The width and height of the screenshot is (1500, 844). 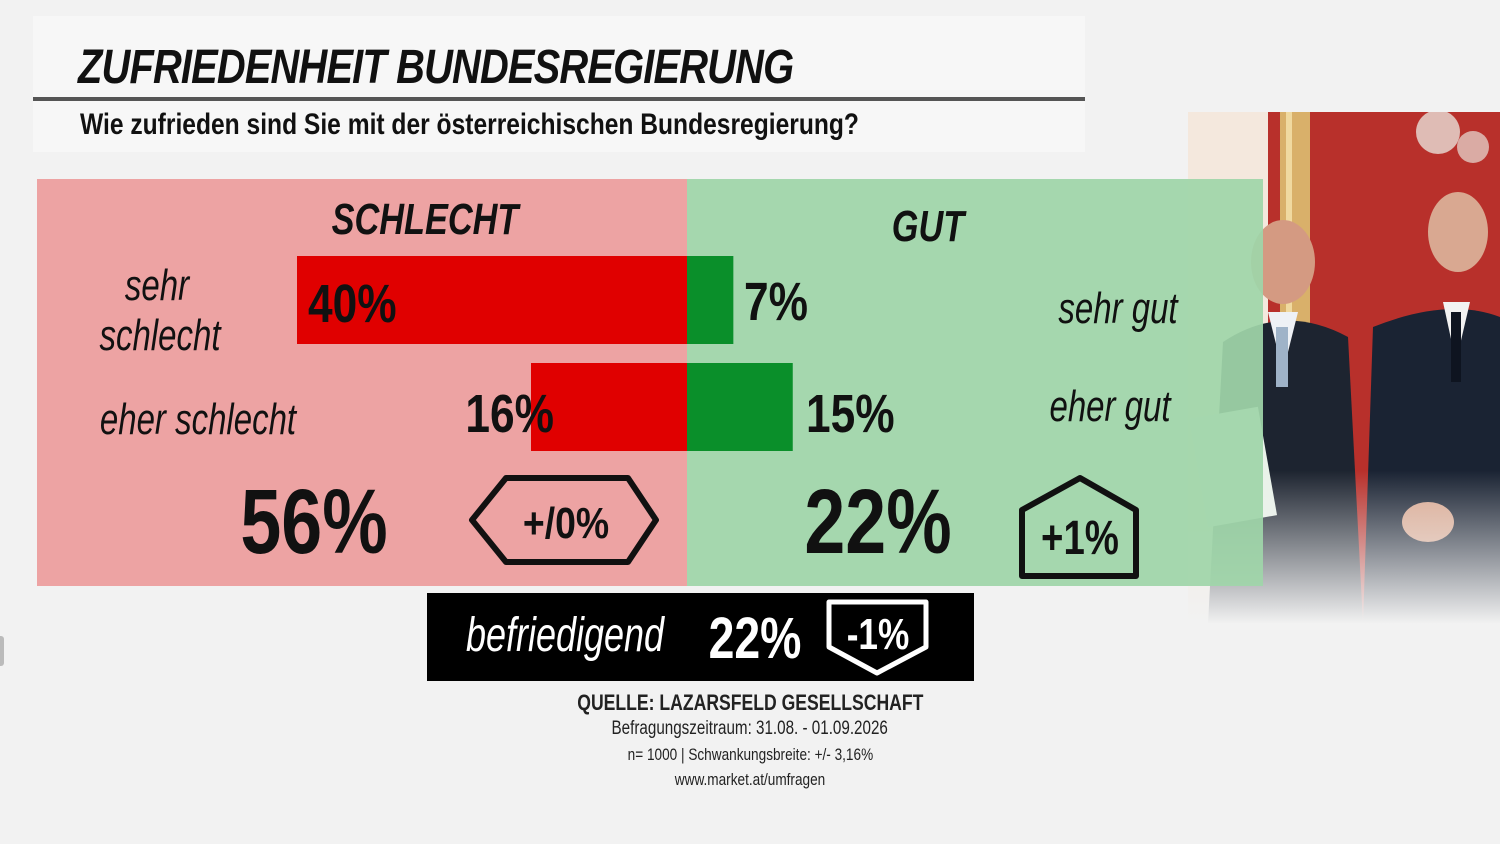 What do you see at coordinates (929, 226) in the screenshot?
I see `gut-heading: GUT` at bounding box center [929, 226].